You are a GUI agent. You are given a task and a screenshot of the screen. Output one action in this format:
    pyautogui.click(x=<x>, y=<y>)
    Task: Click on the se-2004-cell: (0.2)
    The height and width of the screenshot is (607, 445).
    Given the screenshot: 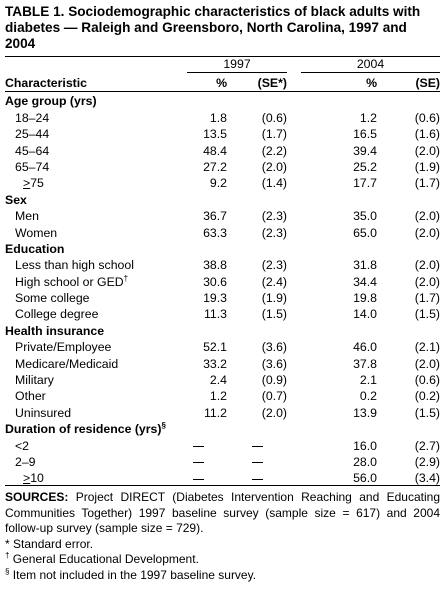 What is the action you would take?
    pyautogui.click(x=427, y=396)
    